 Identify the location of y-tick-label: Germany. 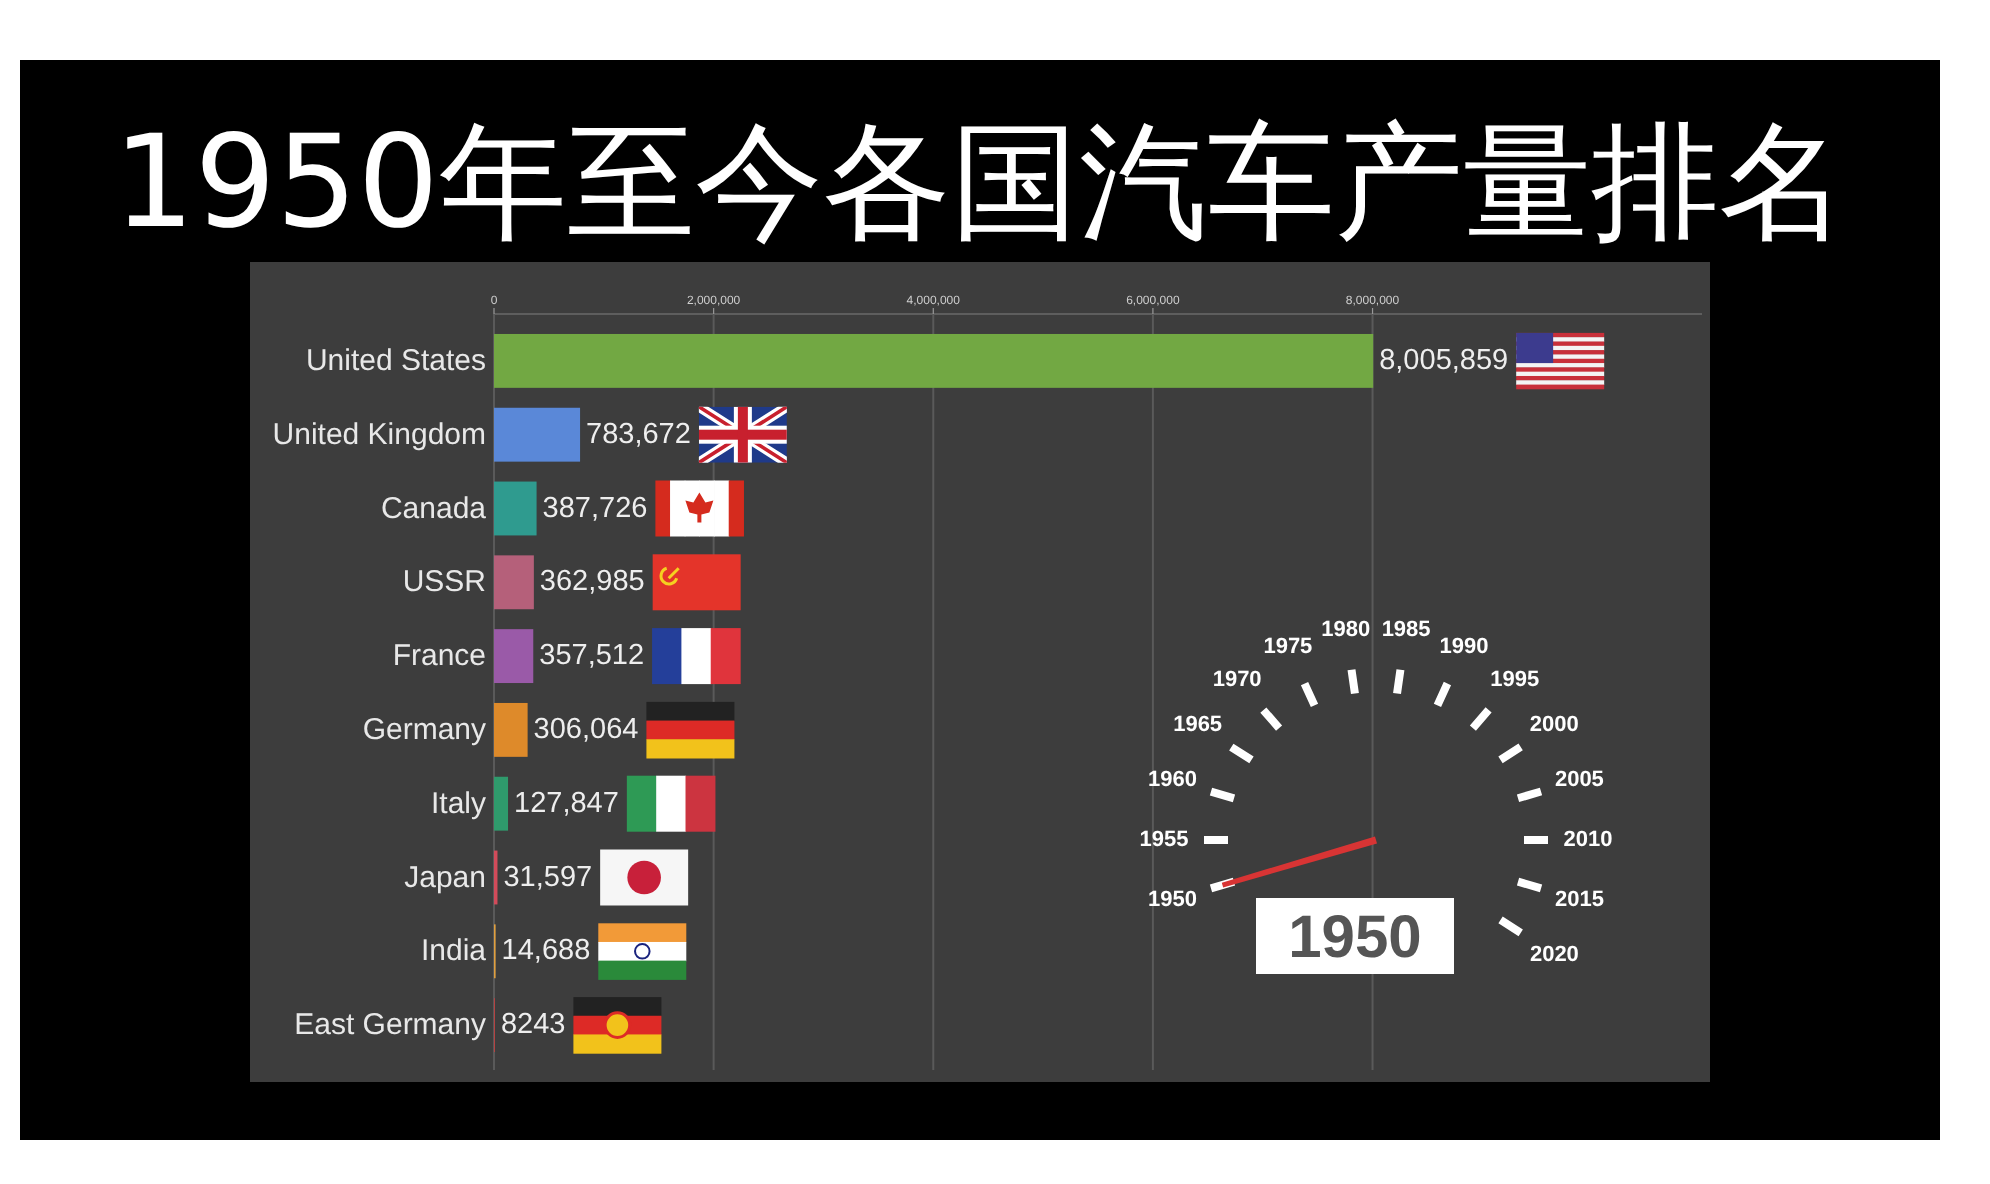
(424, 729).